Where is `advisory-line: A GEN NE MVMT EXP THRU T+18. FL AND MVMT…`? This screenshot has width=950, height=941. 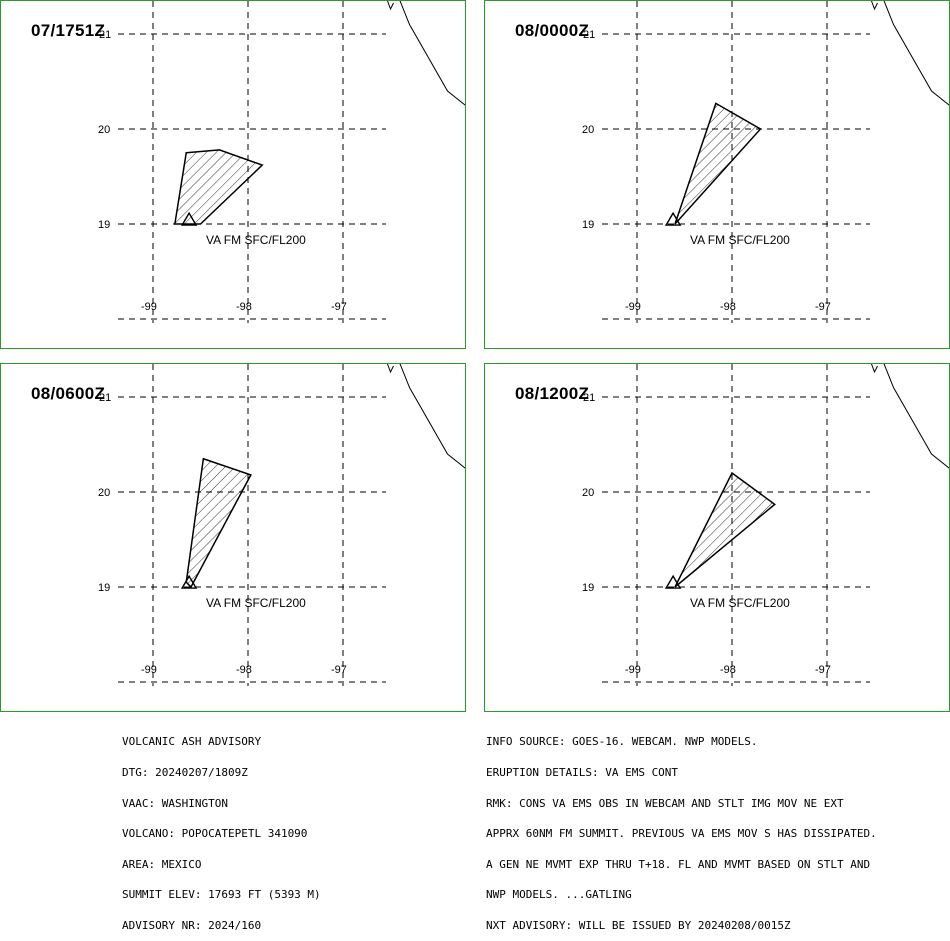
advisory-line: A GEN NE MVMT EXP THRU T+18. FL AND MVMT… is located at coordinates (678, 864).